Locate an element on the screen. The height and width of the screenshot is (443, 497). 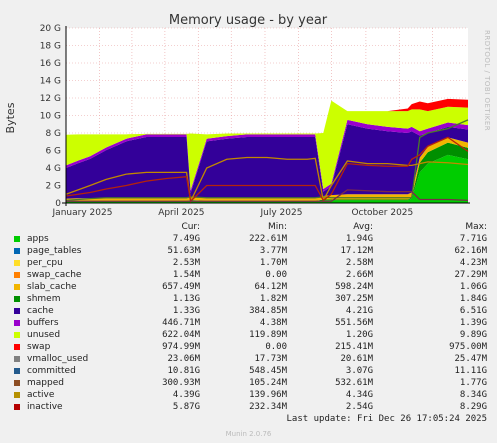
legend-row-per_cpu: per_cpu 2.53M 1.70M 2.58M 4.23M is located at coordinates (248, 263).